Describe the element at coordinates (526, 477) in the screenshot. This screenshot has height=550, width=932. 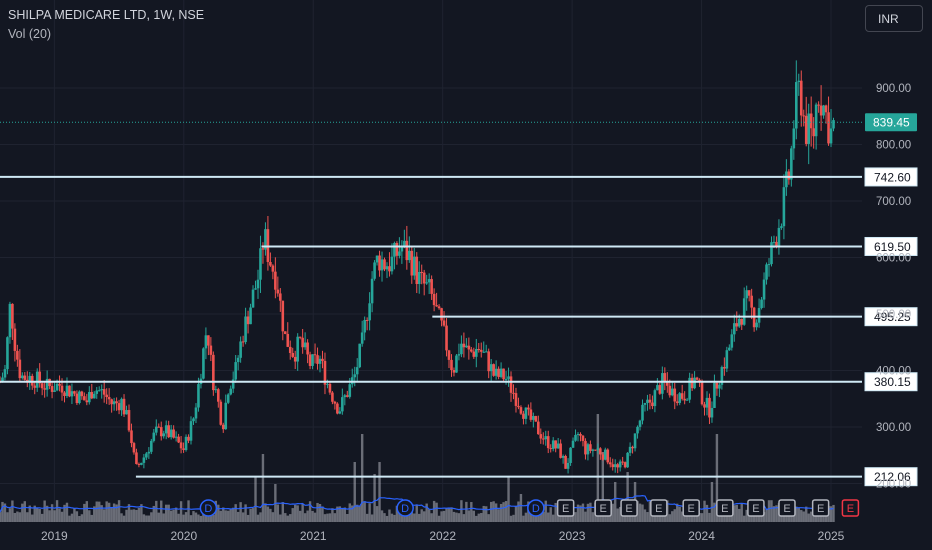
I see `horizontal-level: 212.06` at that location.